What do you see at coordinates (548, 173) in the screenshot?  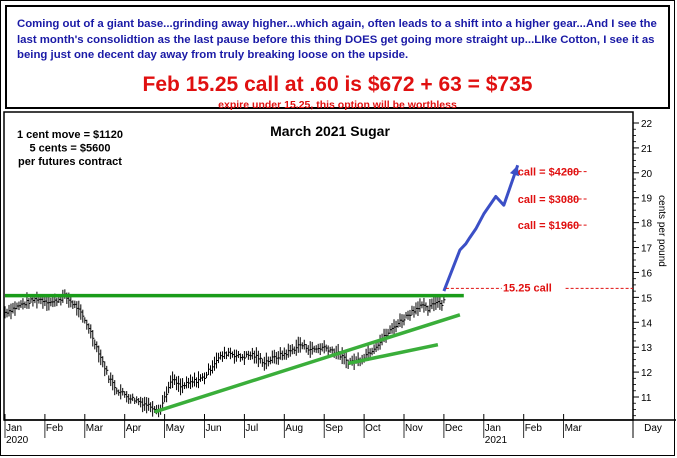 I see `call-value-label: call = $4200` at bounding box center [548, 173].